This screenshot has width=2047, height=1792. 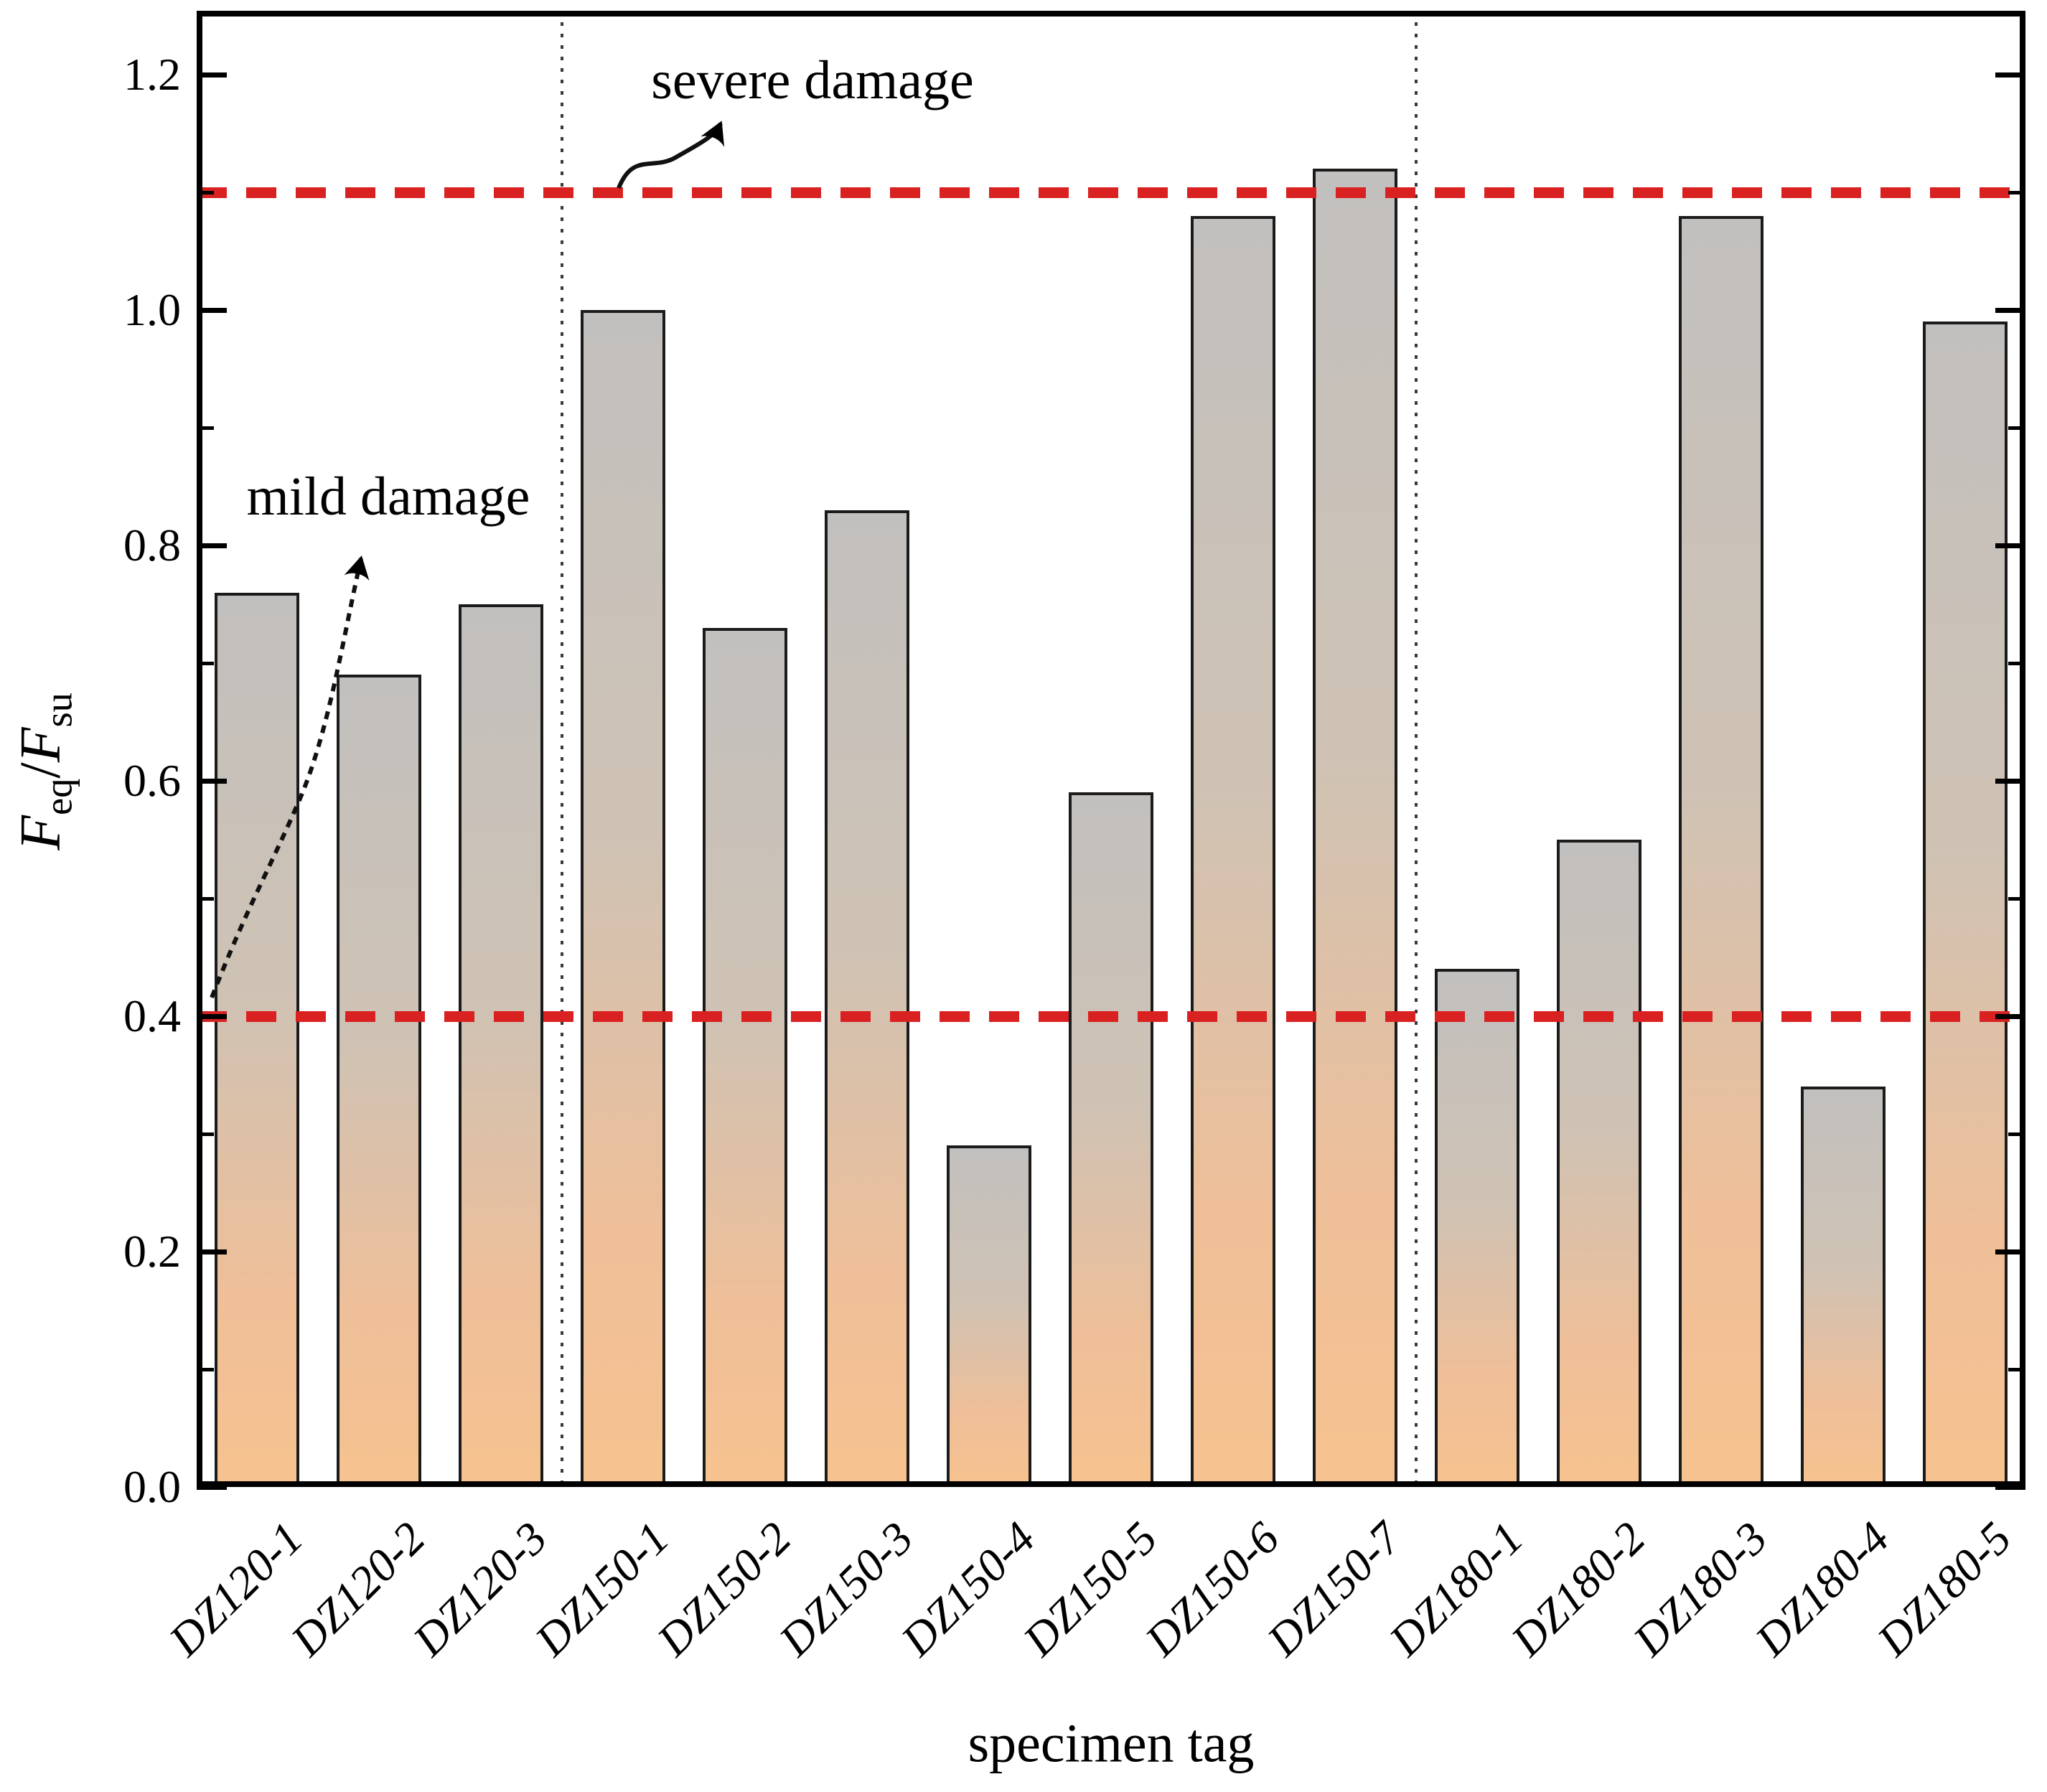 I want to click on x-tick-label-DZ180-1: DZ180-1, so click(x=1456, y=1589).